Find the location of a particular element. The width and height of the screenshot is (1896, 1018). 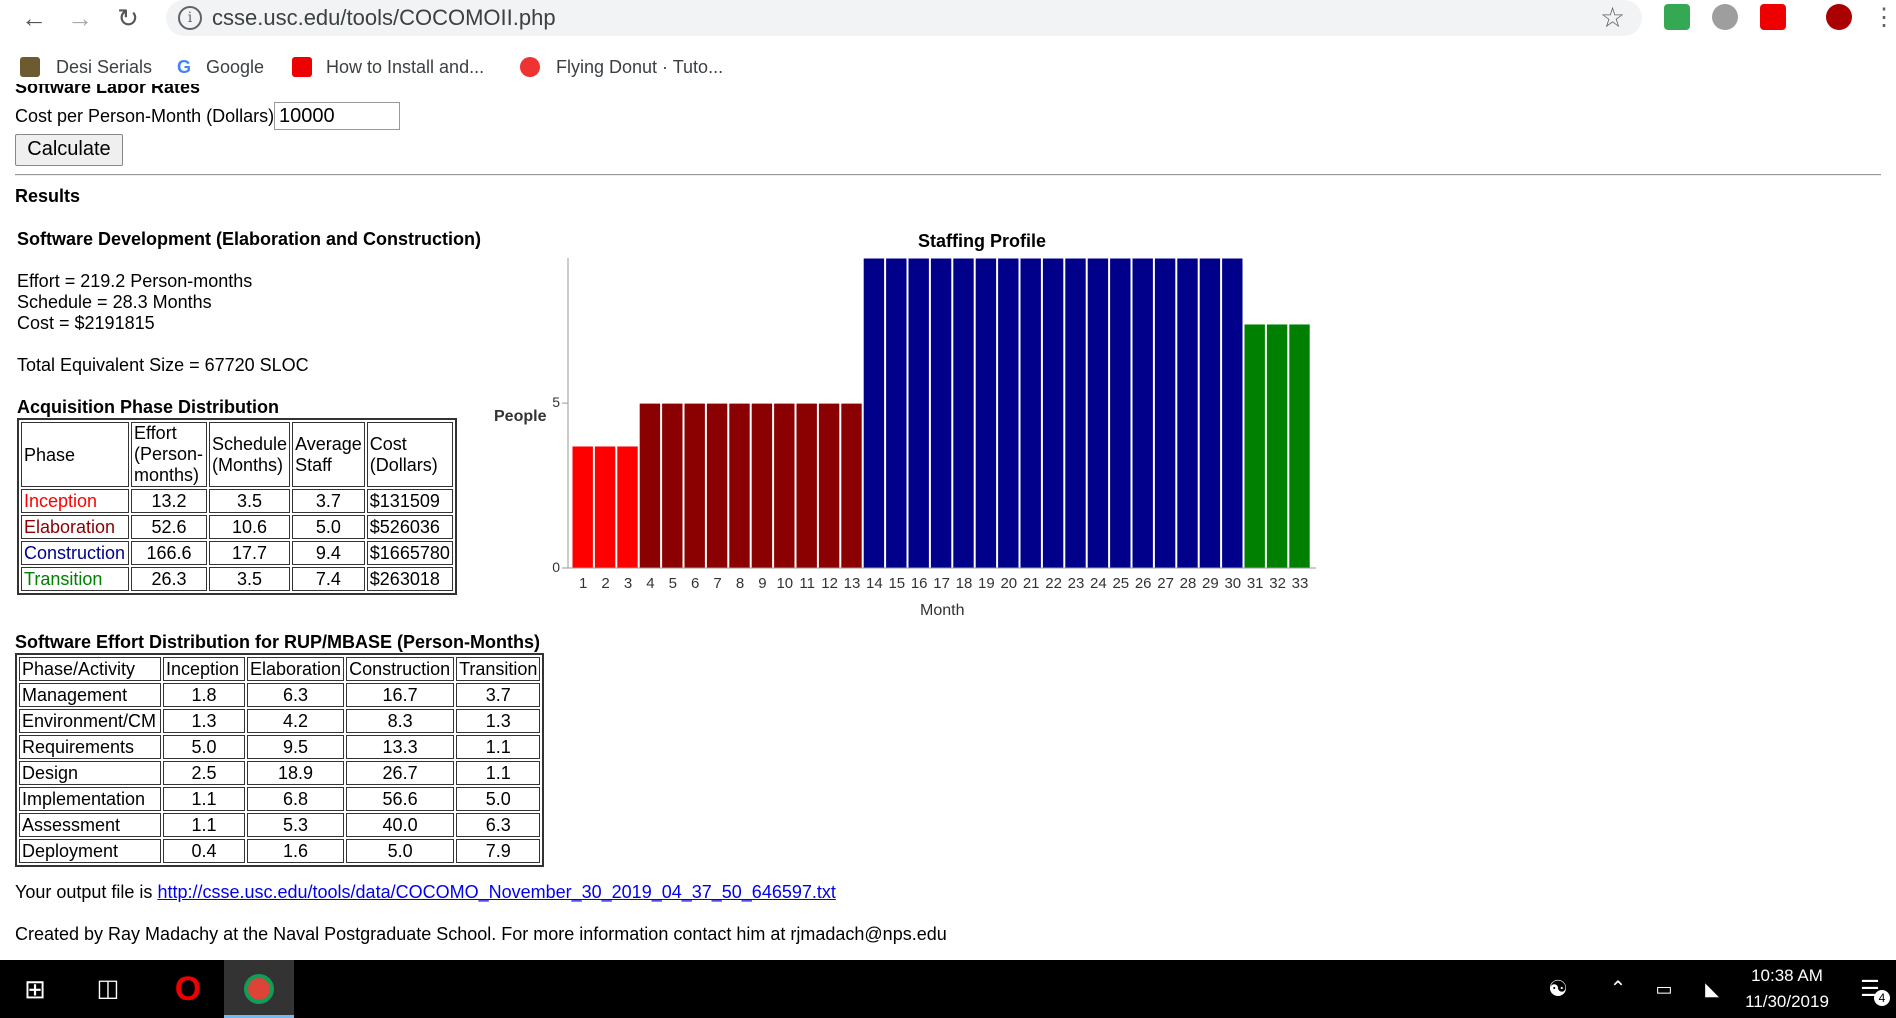

table-row: Construction 166.6 17.7 9.4 $1665780 is located at coordinates (237, 553).